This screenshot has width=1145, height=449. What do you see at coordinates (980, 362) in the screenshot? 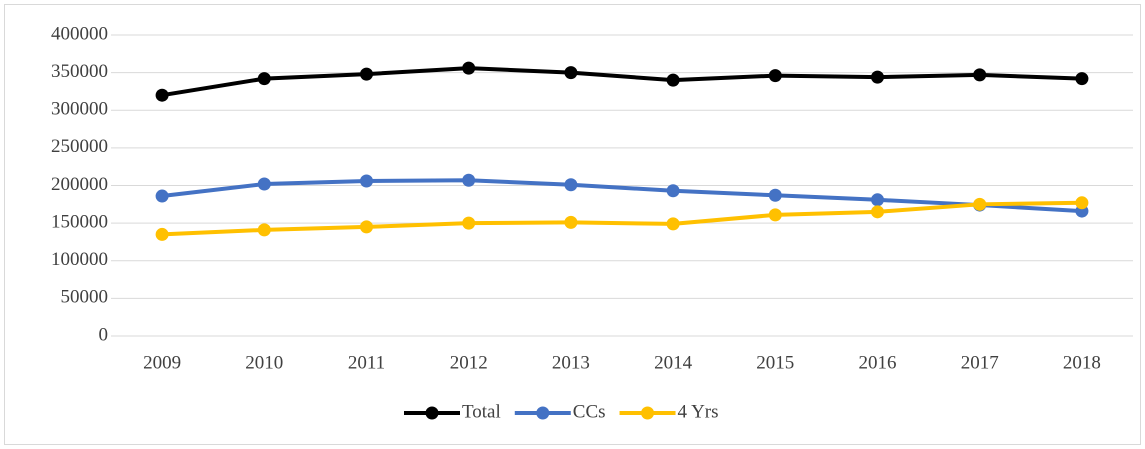
I see `x-tick-label: 2017` at bounding box center [980, 362].